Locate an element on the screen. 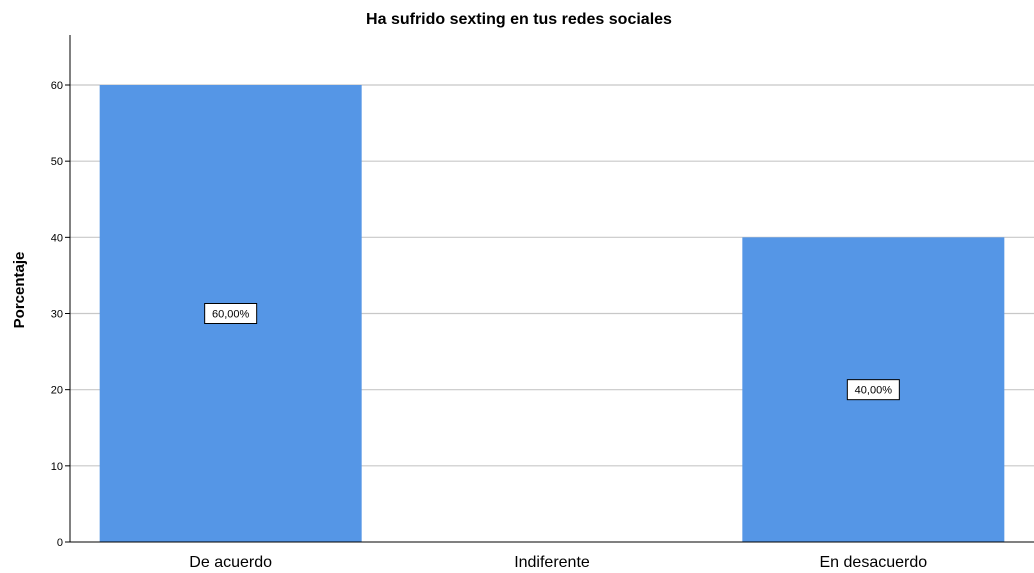  data-label-text: 40,00% is located at coordinates (874, 391).